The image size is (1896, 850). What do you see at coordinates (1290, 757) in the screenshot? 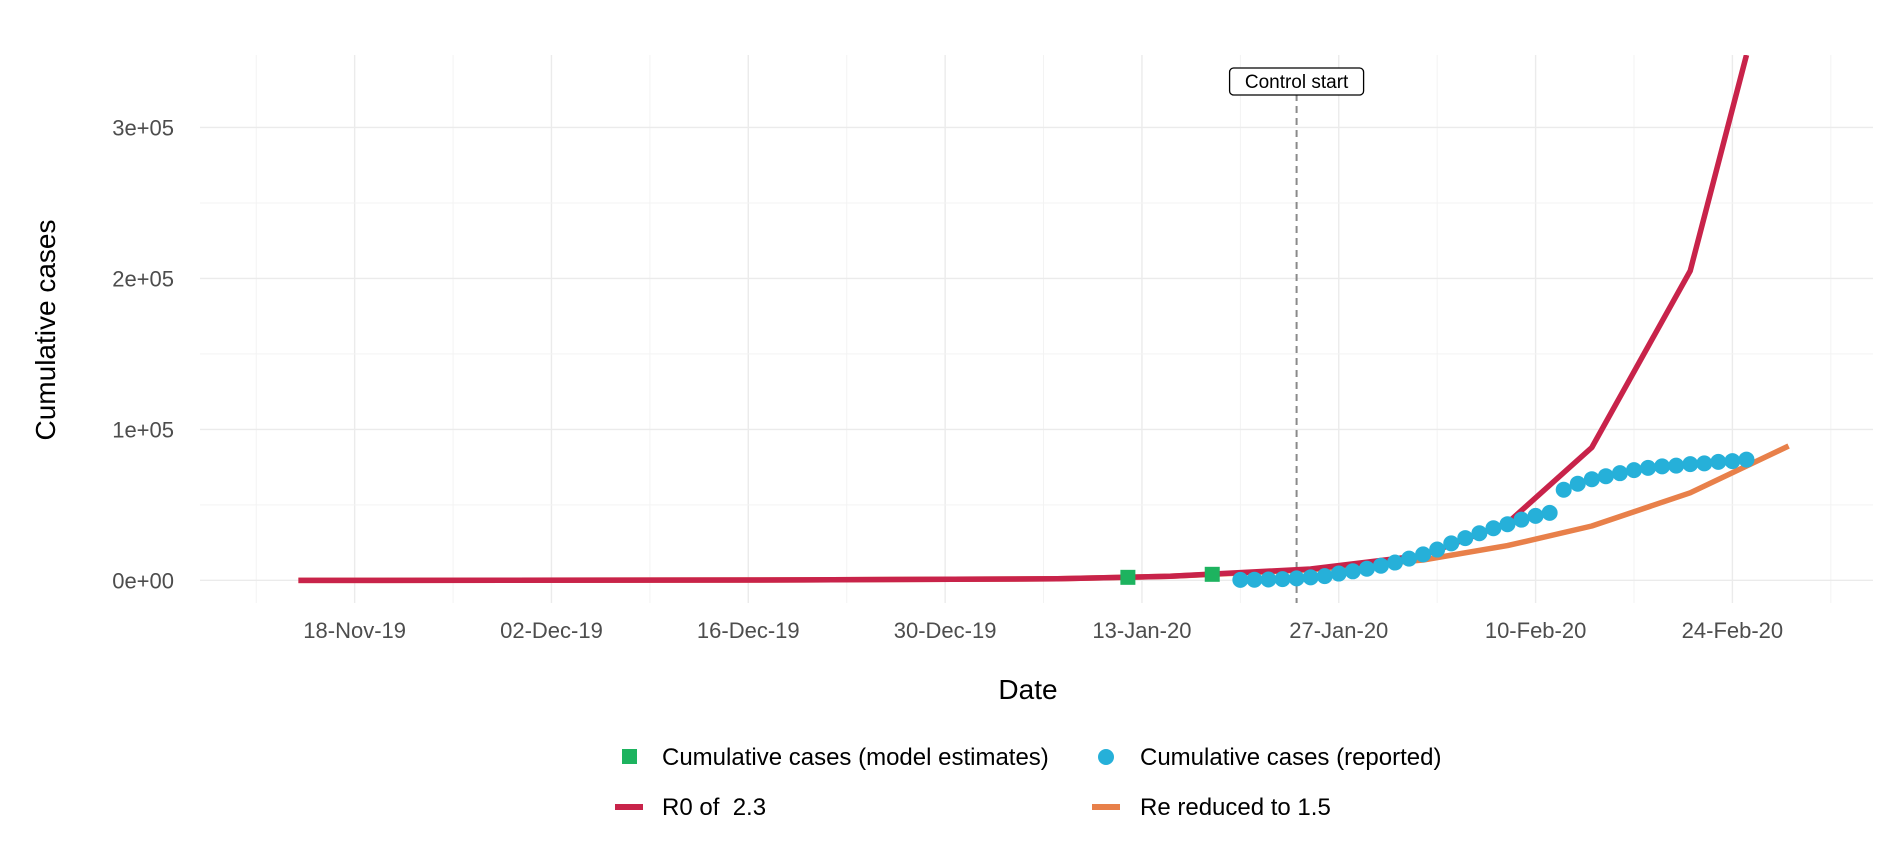
I see `legend-label-reported: Cumulative cases (reported)` at bounding box center [1290, 757].